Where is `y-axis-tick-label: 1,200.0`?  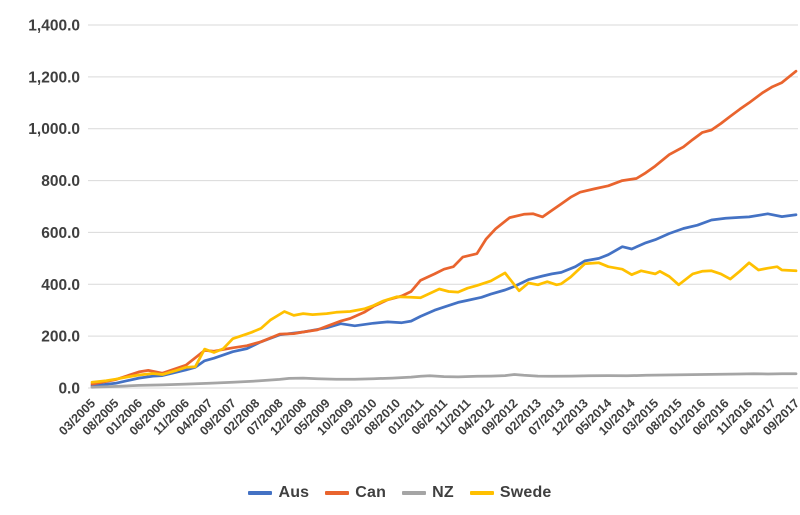
y-axis-tick-label: 1,200.0 is located at coordinates (54, 77).